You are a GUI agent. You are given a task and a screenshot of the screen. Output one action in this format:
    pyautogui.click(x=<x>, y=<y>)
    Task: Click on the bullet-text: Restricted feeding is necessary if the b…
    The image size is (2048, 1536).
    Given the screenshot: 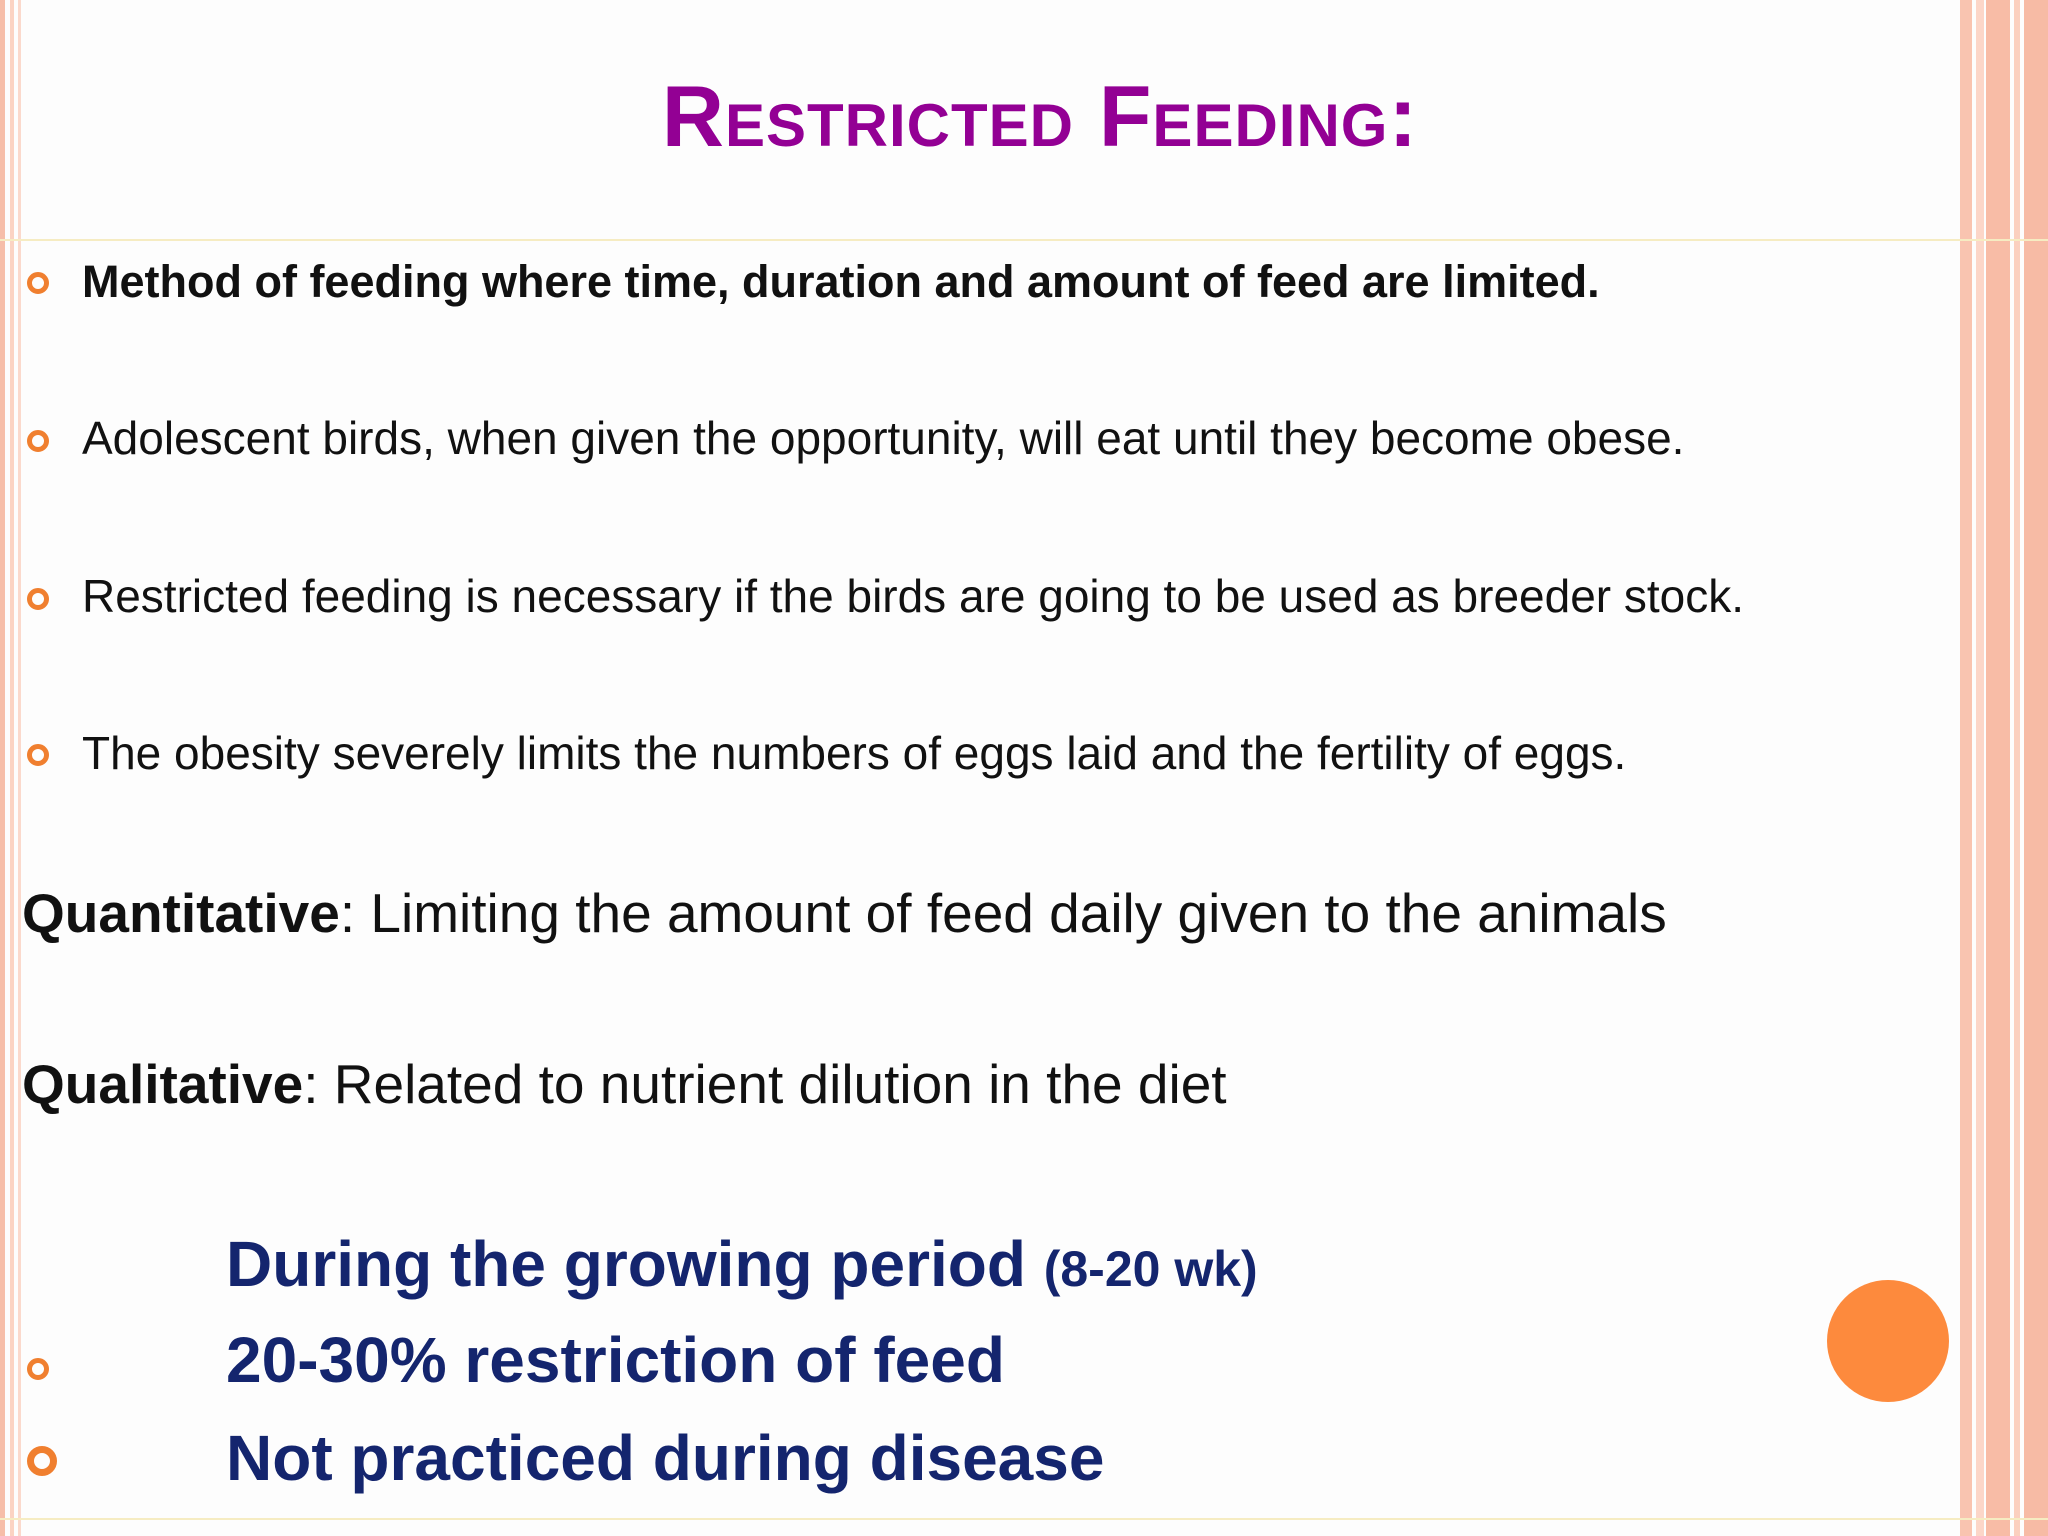 What is the action you would take?
    pyautogui.click(x=913, y=596)
    